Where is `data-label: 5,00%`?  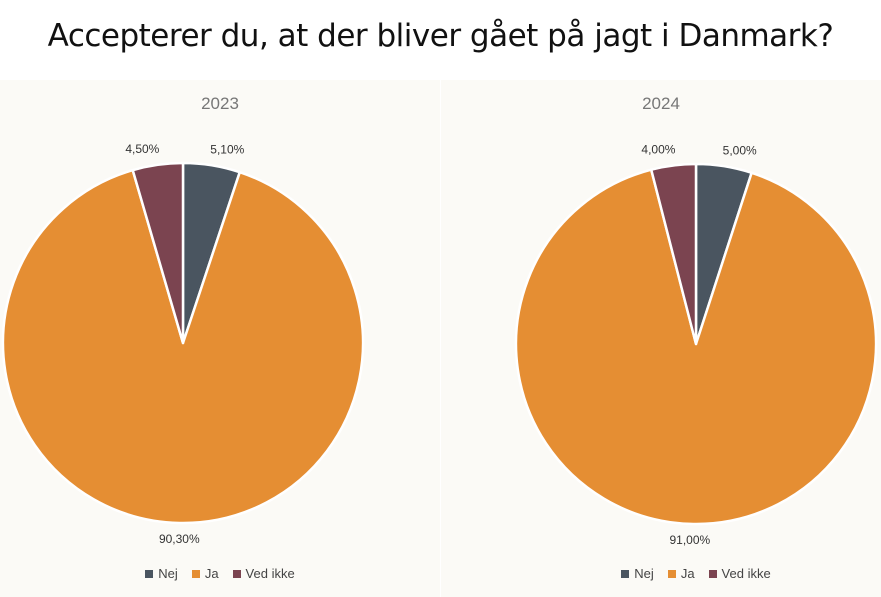
data-label: 5,00% is located at coordinates (740, 150).